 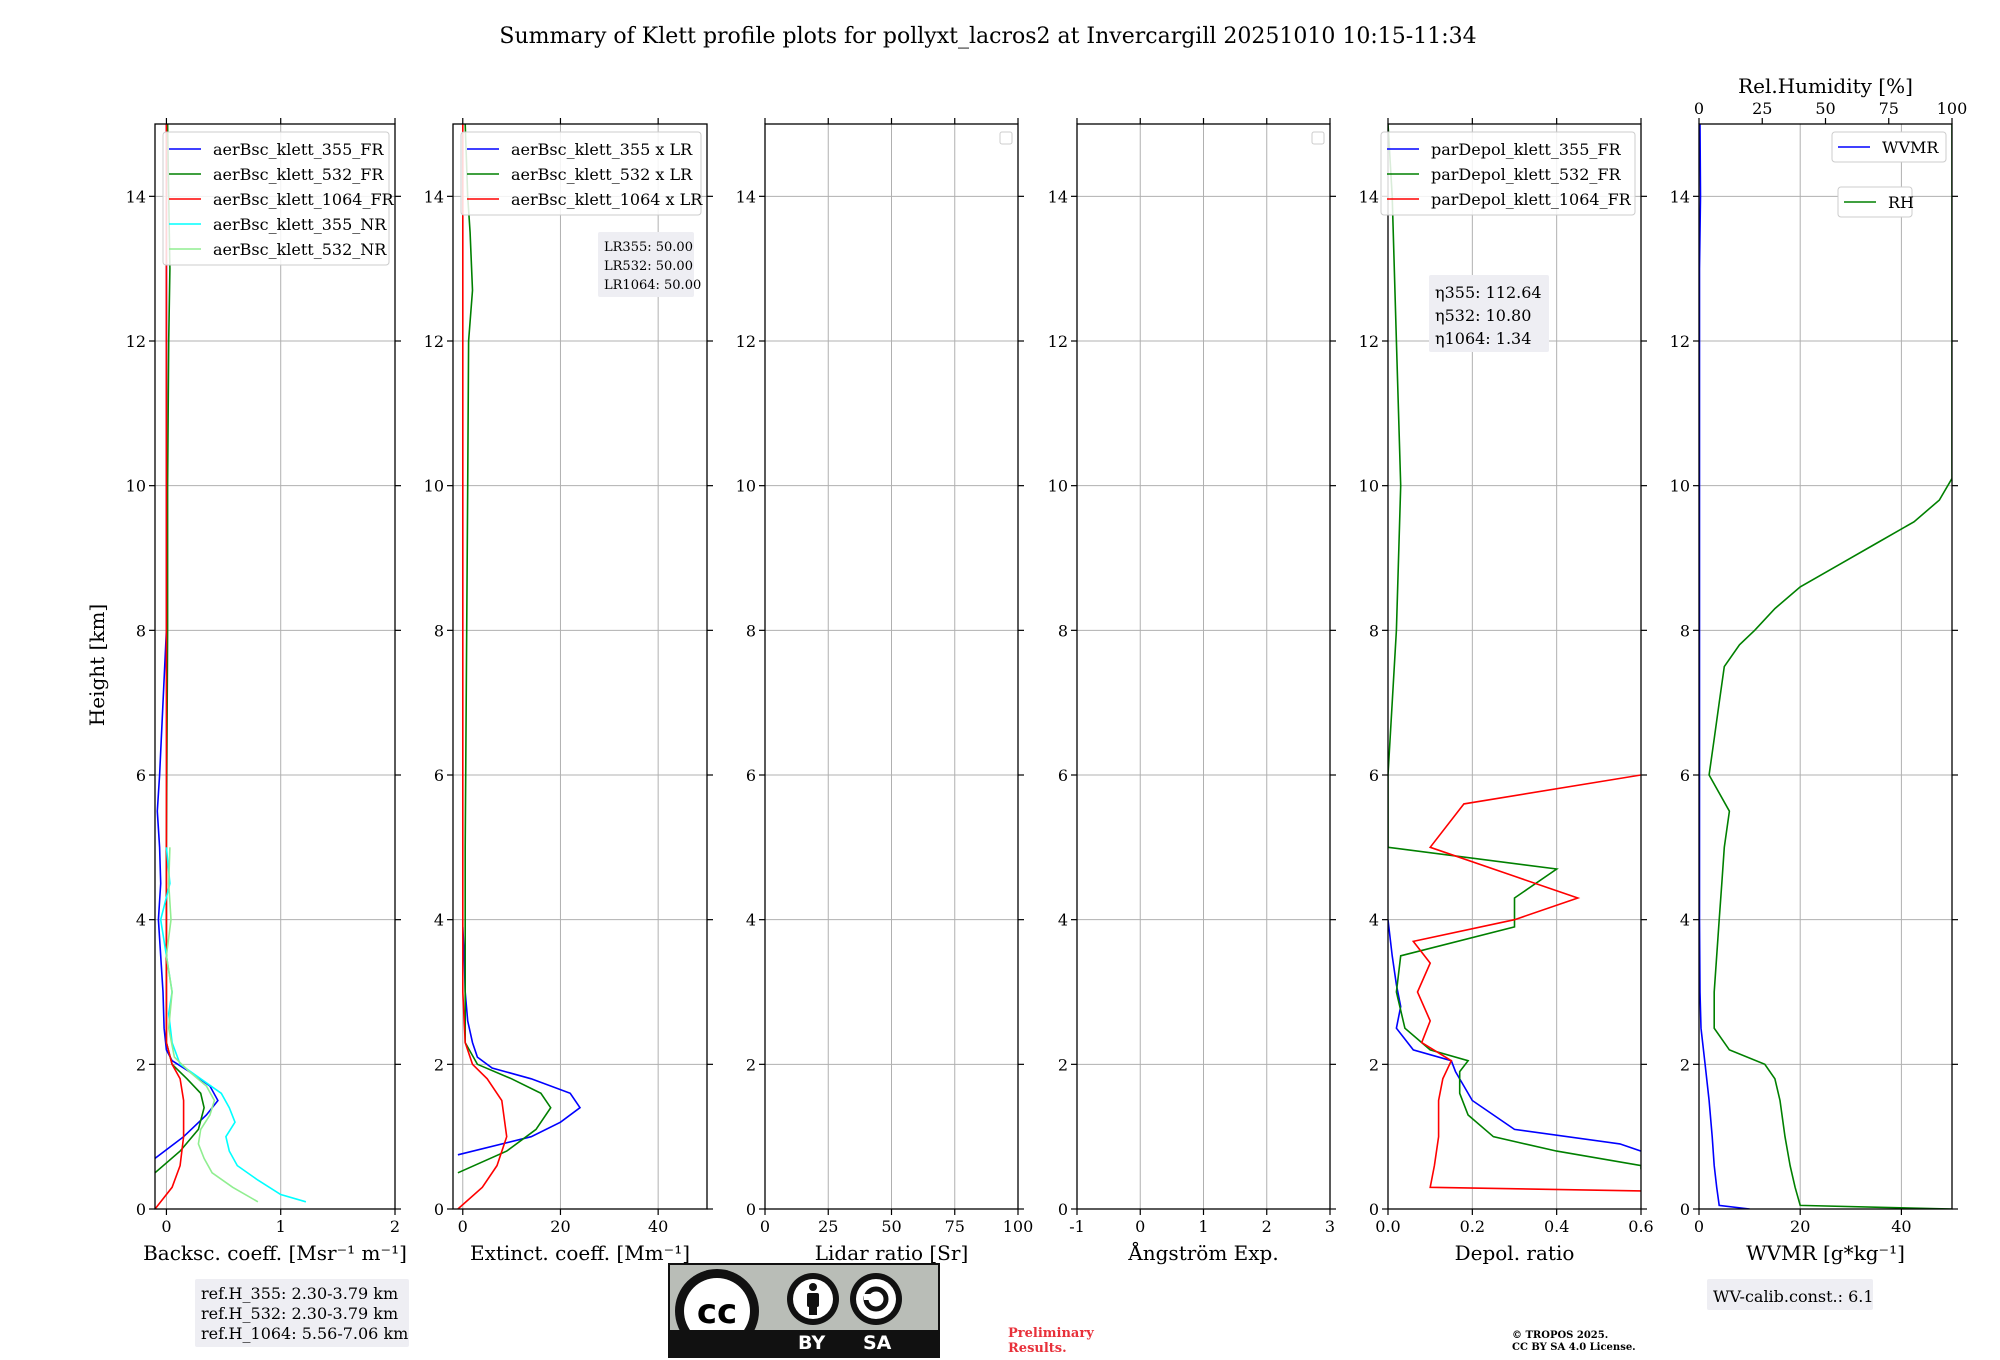 What do you see at coordinates (1202, 1252) in the screenshot?
I see `x-axis-label: Ångström Exp.` at bounding box center [1202, 1252].